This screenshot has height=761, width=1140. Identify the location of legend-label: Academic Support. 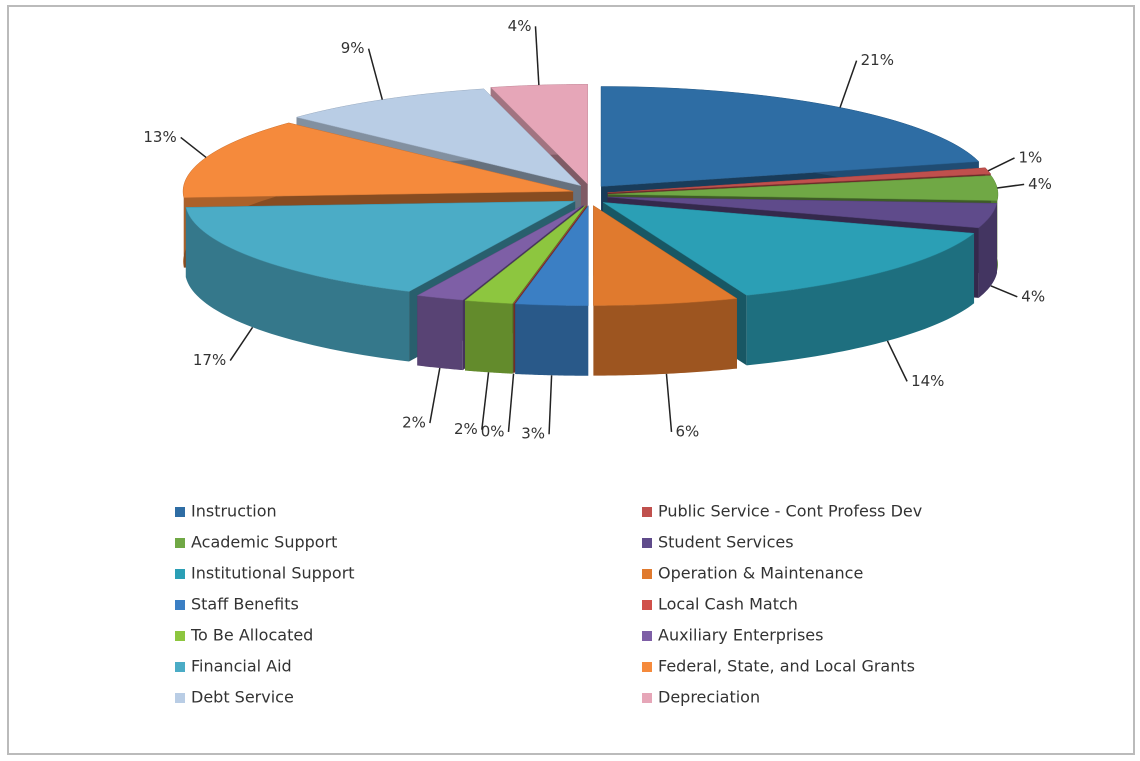
(264, 542).